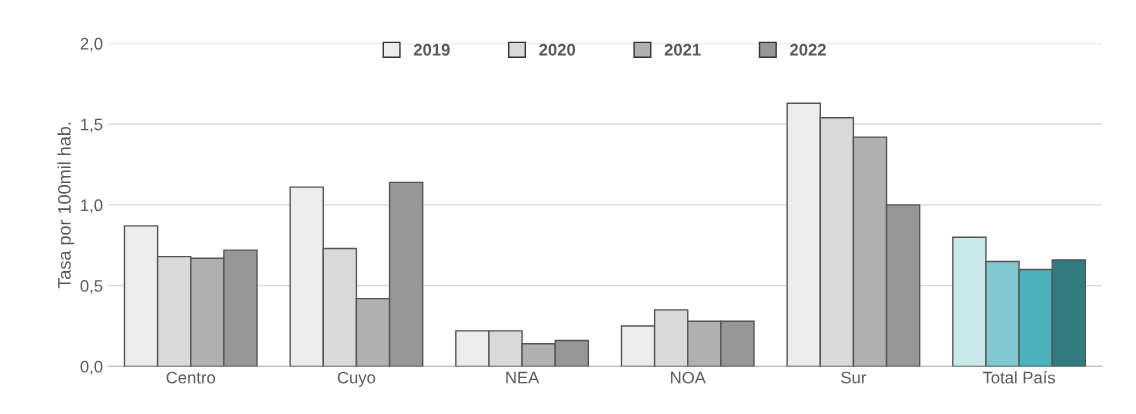 The image size is (1136, 414). I want to click on y-tick-label: 1,5, so click(92, 125).